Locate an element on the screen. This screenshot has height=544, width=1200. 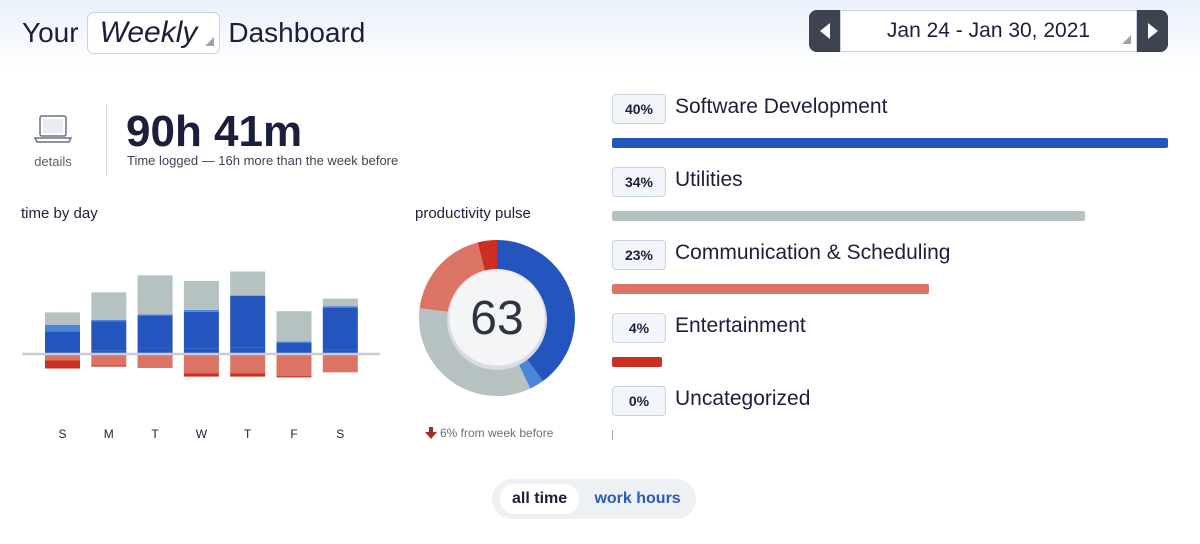
productivity-pulse-donut is located at coordinates (497, 318).